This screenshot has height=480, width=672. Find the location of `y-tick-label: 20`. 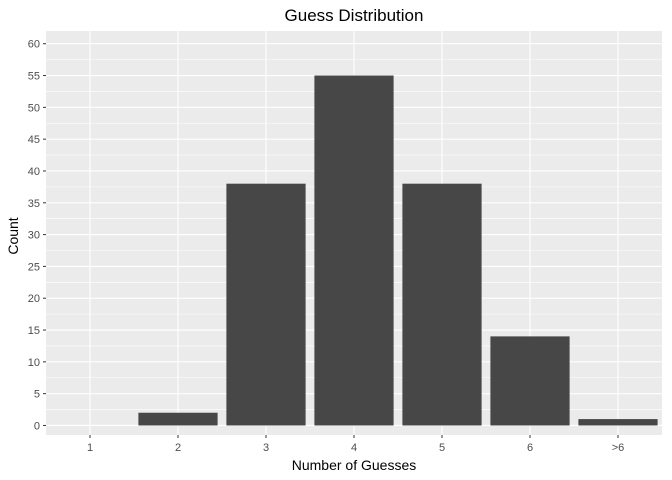

y-tick-label: 20 is located at coordinates (34, 299).